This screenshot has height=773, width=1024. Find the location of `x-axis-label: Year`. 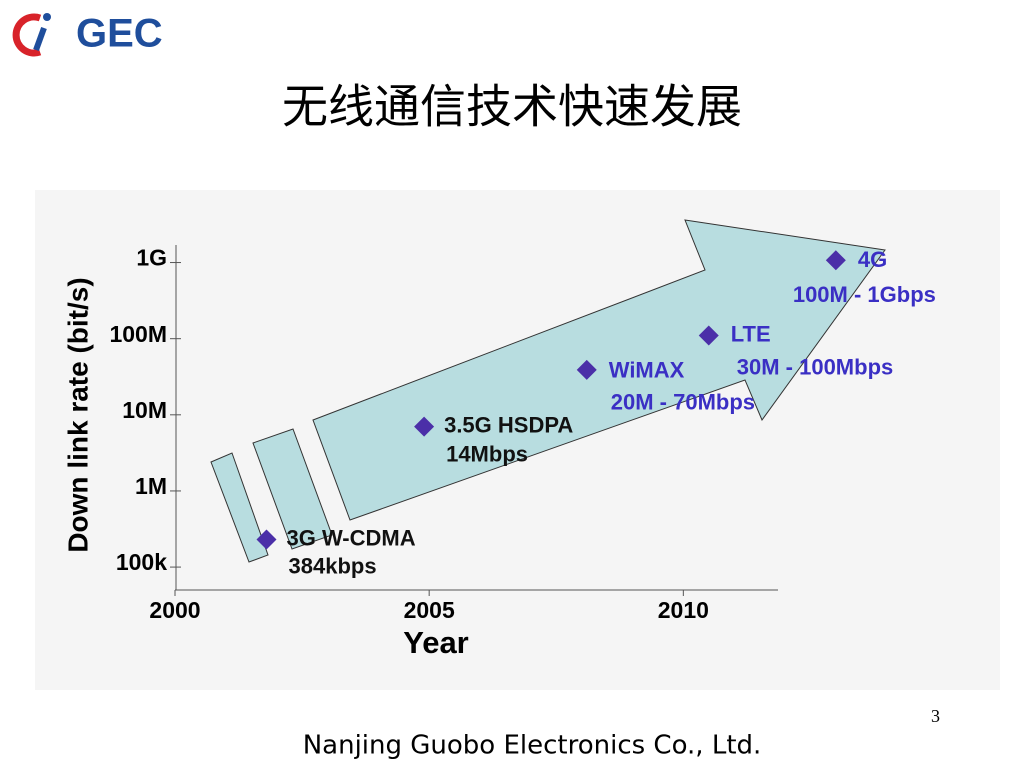

x-axis-label: Year is located at coordinates (436, 642).